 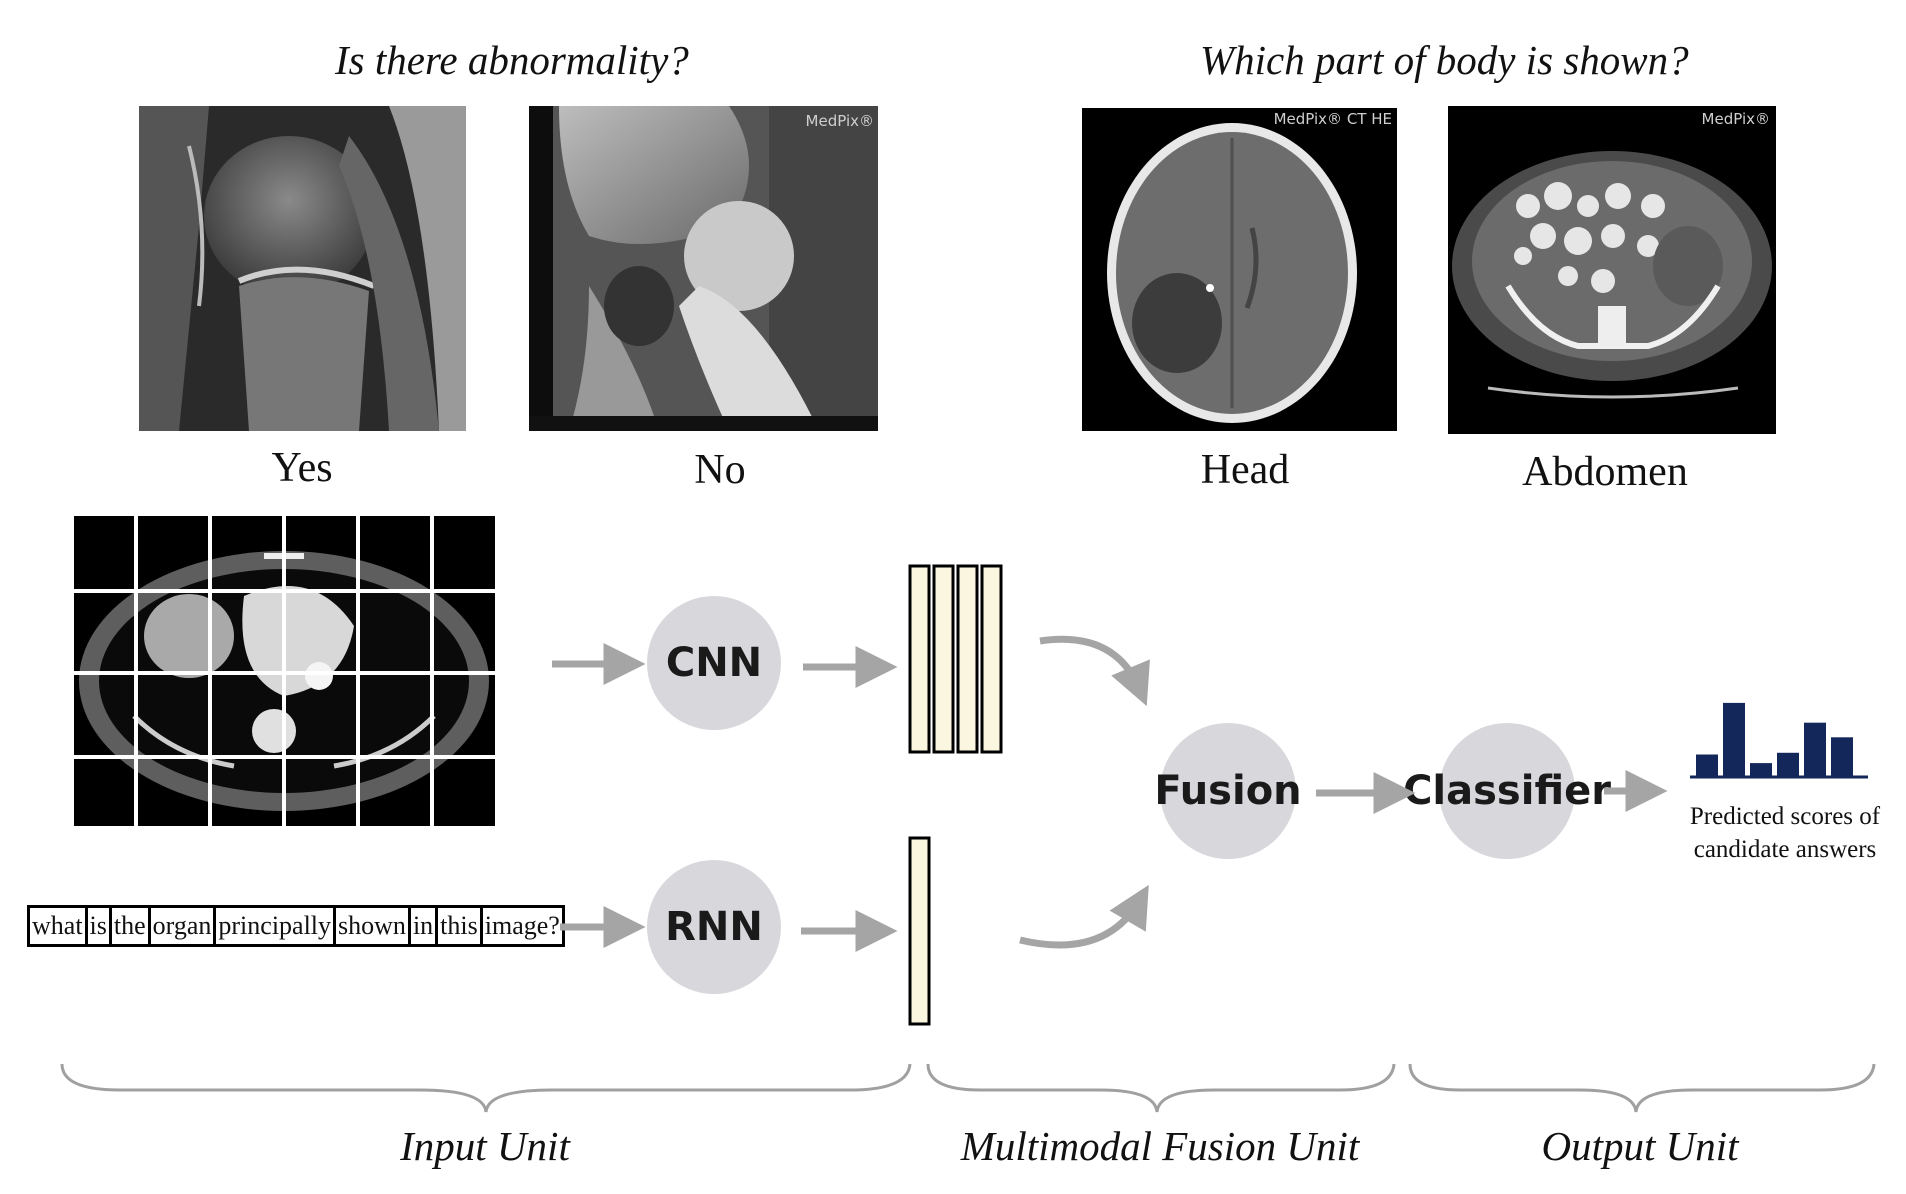 I want to click on fusion-unit-label: Multimodal Fusion Unit, so click(x=1160, y=1146).